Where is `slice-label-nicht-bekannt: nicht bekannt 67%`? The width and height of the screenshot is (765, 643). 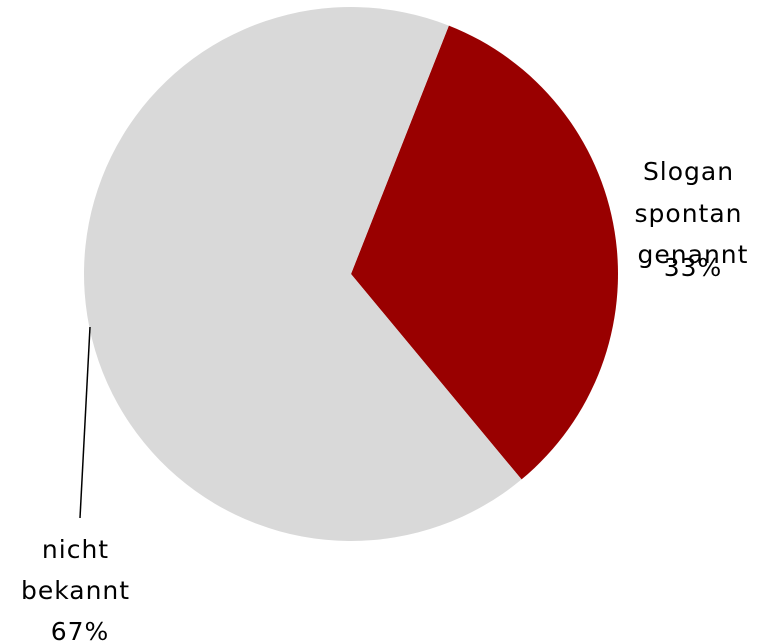 slice-label-nicht-bekannt: nicht bekannt 67% is located at coordinates (80, 589).